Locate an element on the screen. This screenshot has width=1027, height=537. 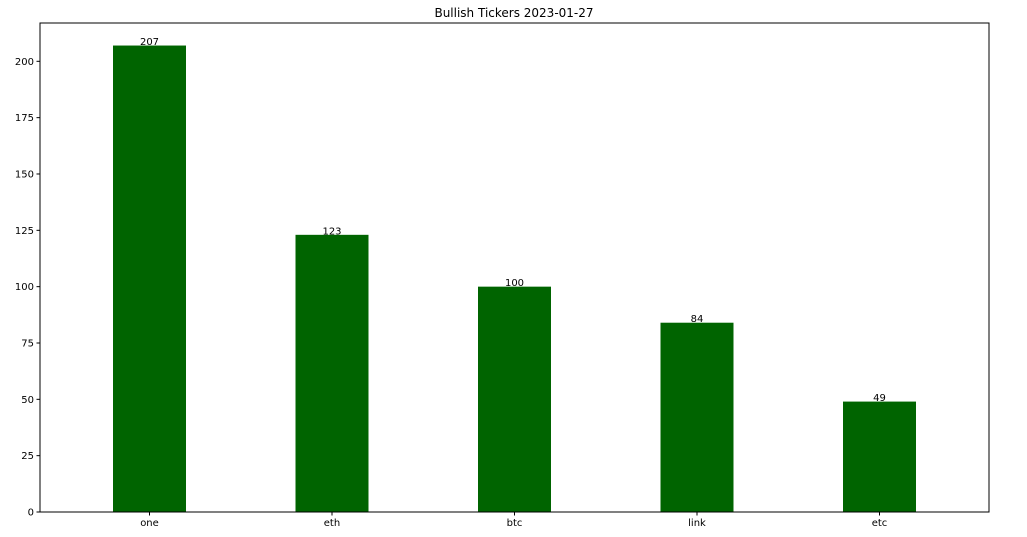
y-tick-label-50: 50 is located at coordinates (27, 400).